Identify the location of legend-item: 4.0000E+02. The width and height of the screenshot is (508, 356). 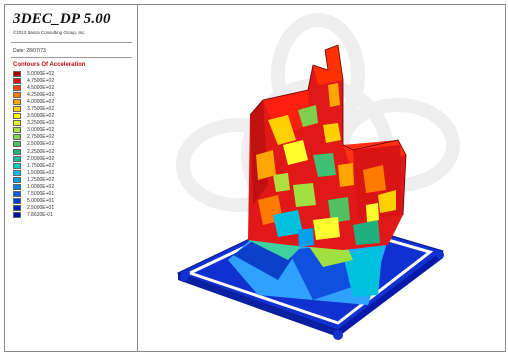
(33, 101).